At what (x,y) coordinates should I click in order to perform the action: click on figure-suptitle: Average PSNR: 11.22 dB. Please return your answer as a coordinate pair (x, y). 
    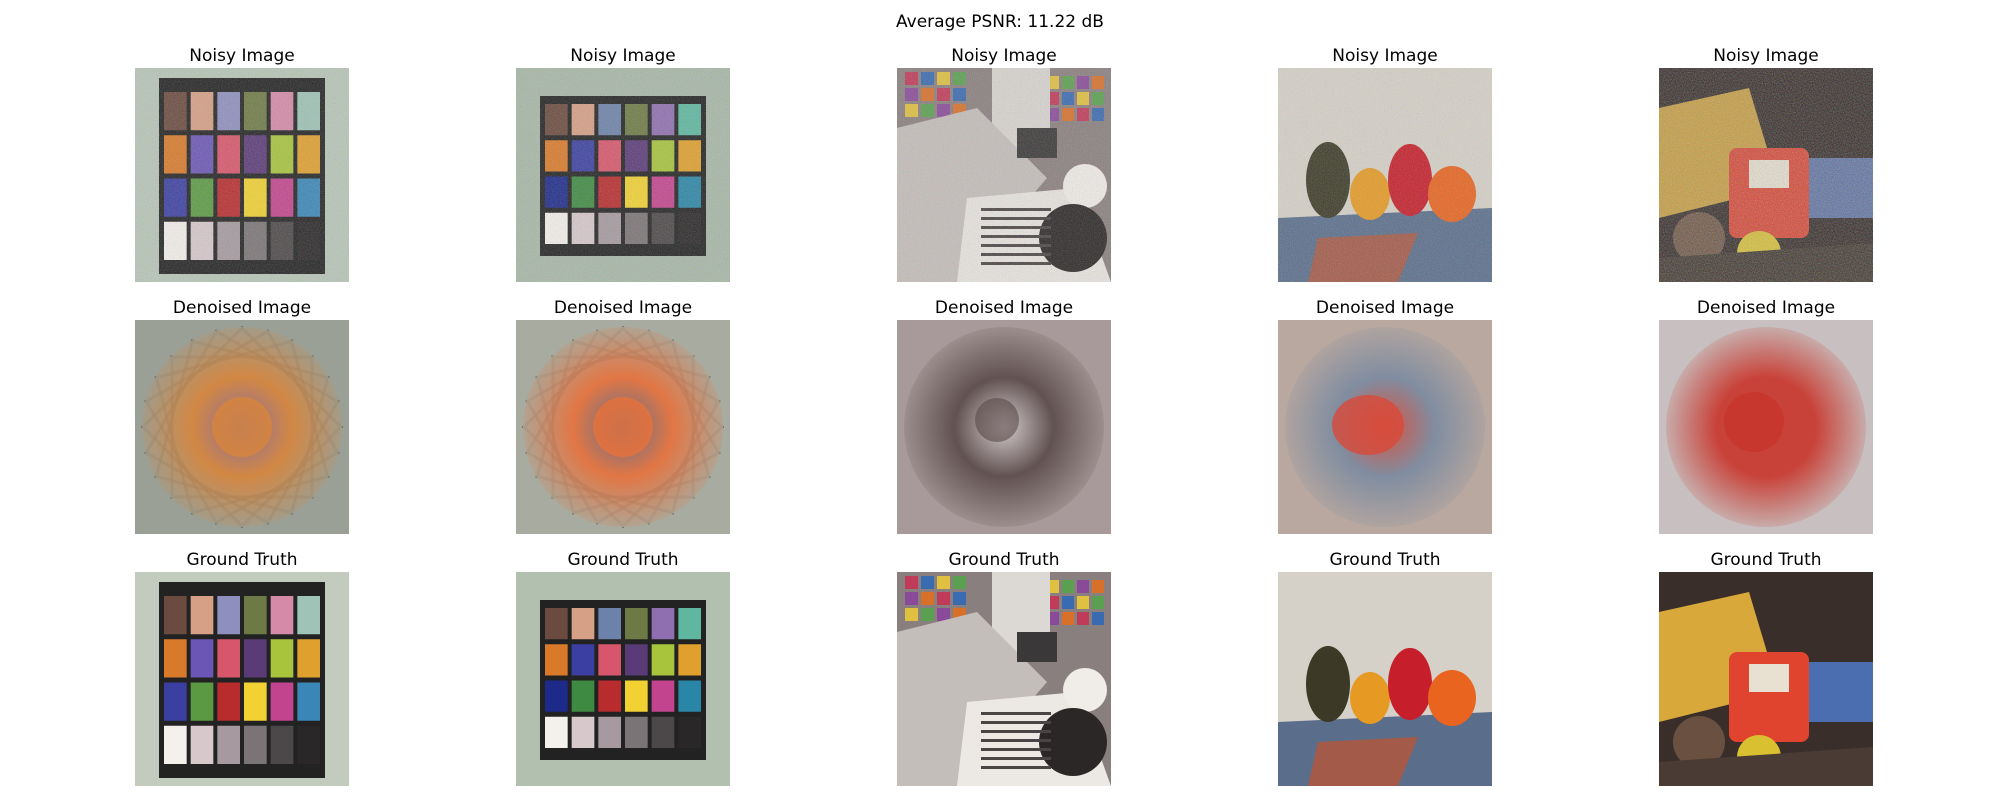
    Looking at the image, I should click on (1000, 22).